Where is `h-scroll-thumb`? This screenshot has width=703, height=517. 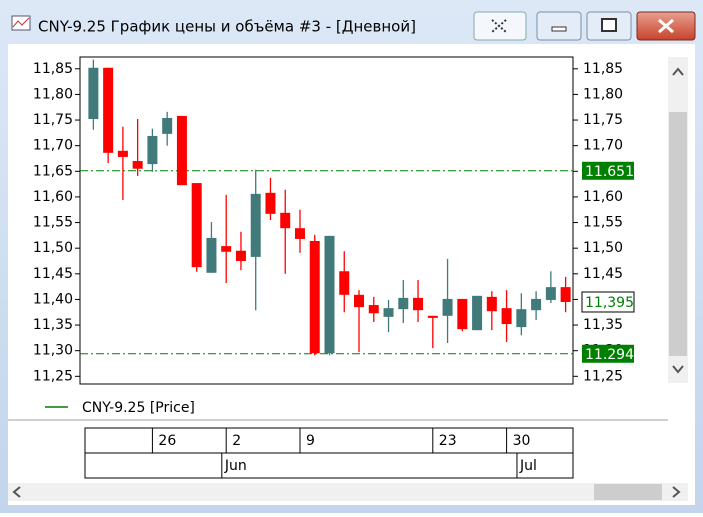 h-scroll-thumb is located at coordinates (628, 492).